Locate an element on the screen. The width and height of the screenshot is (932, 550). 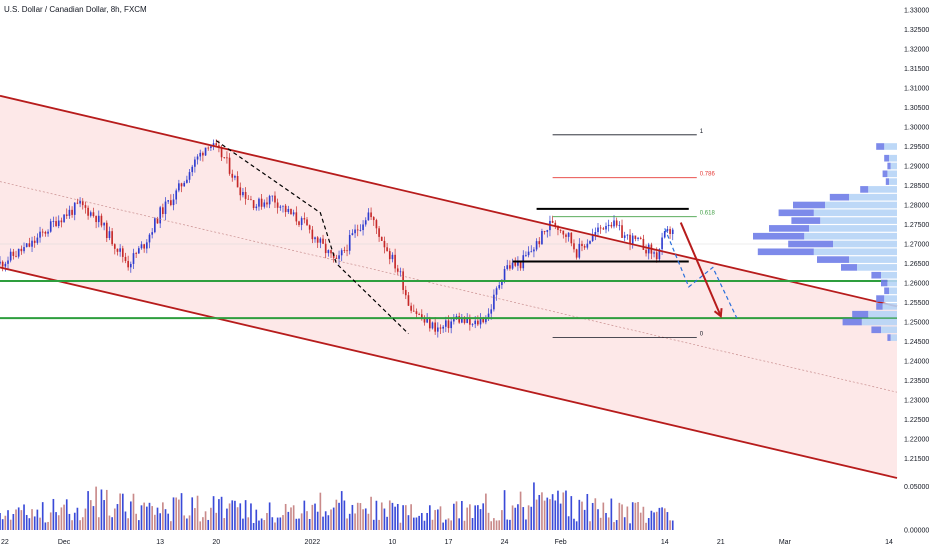
time-tick-label: 20 is located at coordinates (216, 542).